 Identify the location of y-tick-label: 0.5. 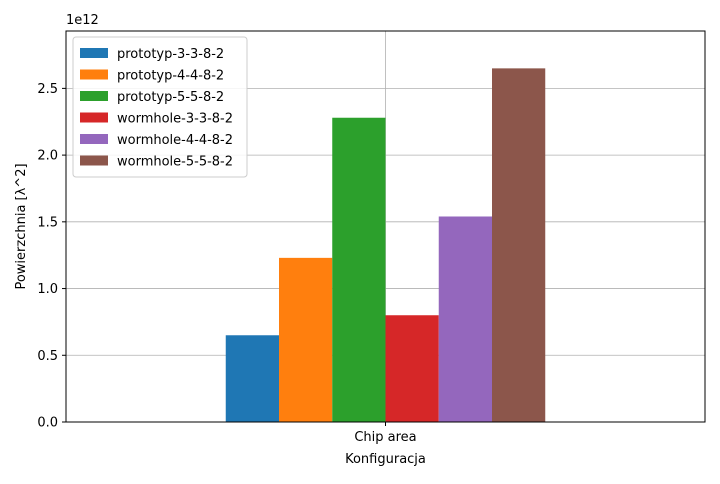
(47, 356).